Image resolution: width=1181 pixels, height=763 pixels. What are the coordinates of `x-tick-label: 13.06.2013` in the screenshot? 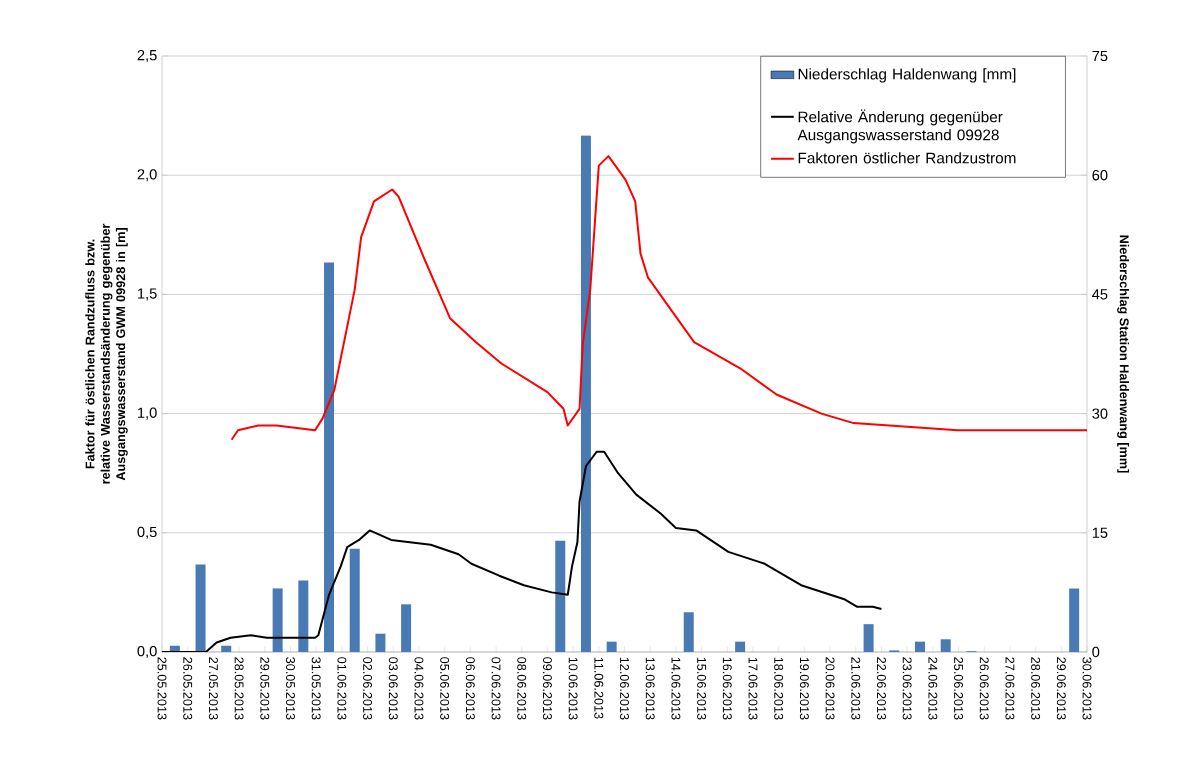 It's located at (650, 688).